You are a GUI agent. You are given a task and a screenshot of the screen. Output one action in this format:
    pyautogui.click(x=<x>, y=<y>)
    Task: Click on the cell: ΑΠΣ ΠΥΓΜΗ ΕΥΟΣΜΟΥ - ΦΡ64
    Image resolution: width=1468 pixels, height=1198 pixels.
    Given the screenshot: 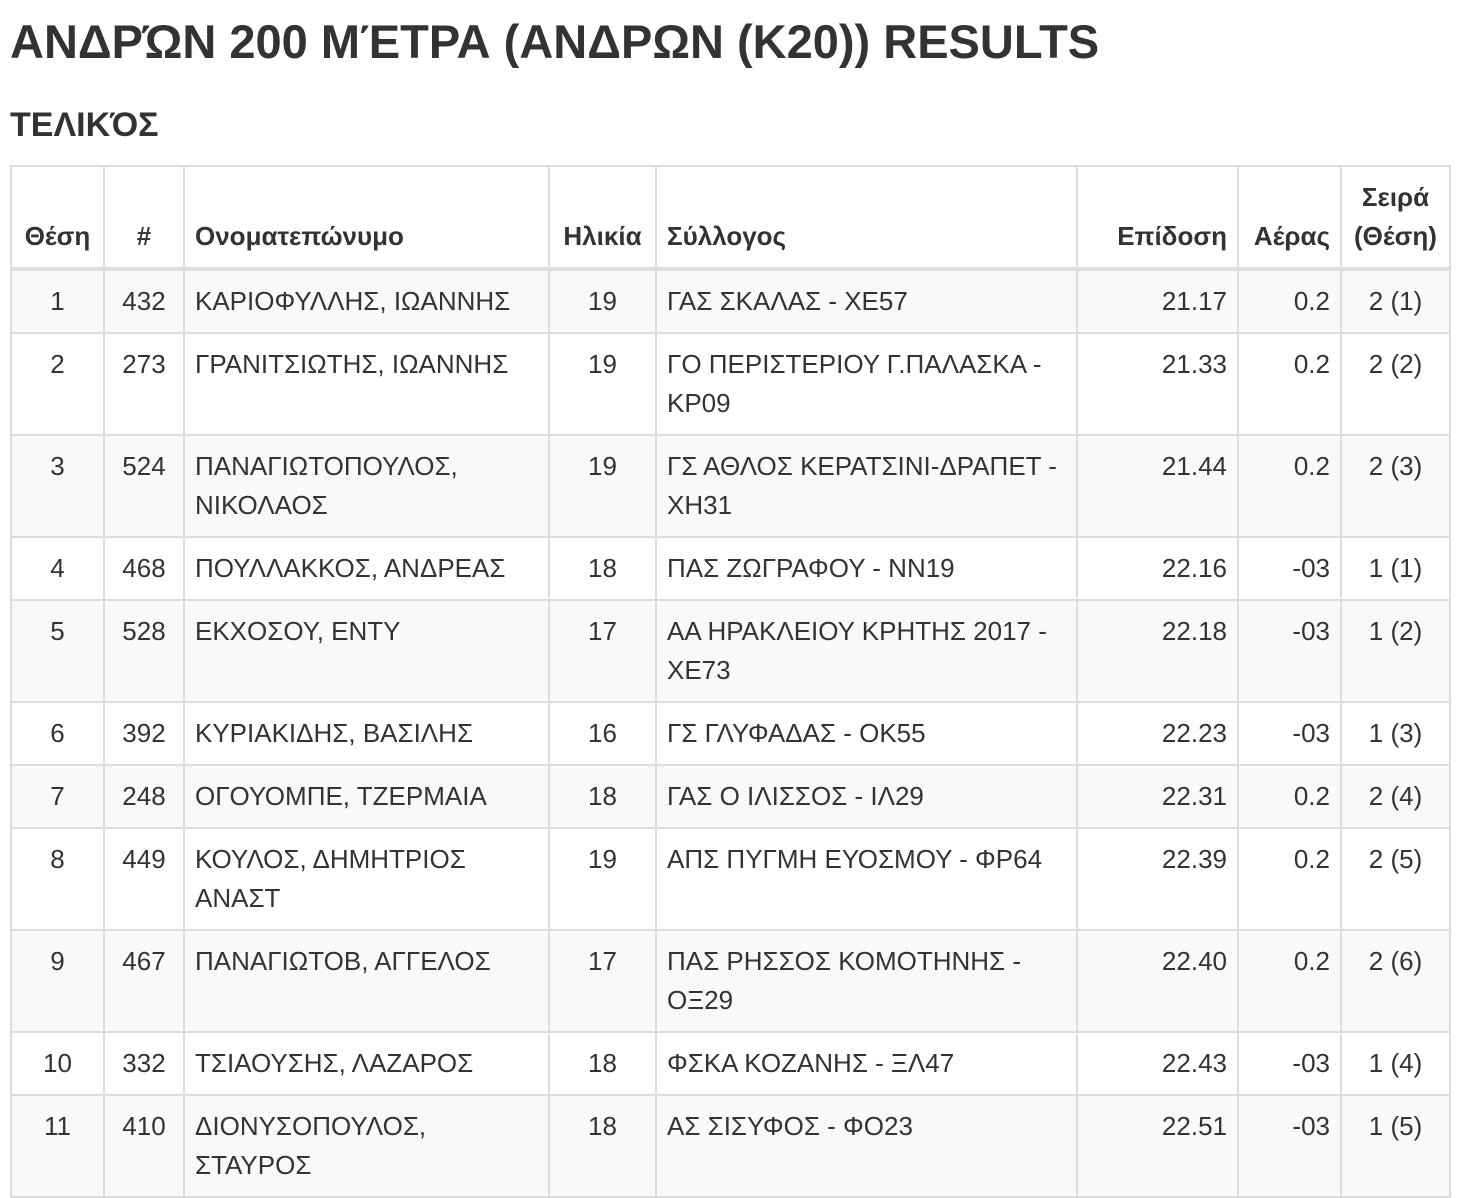 What is the action you would take?
    pyautogui.click(x=866, y=879)
    